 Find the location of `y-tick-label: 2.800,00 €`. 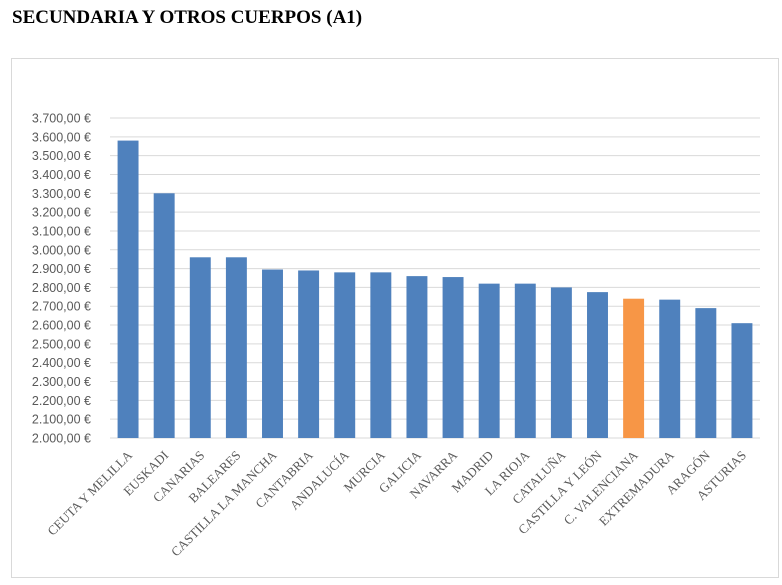

y-tick-label: 2.800,00 € is located at coordinates (61, 288).